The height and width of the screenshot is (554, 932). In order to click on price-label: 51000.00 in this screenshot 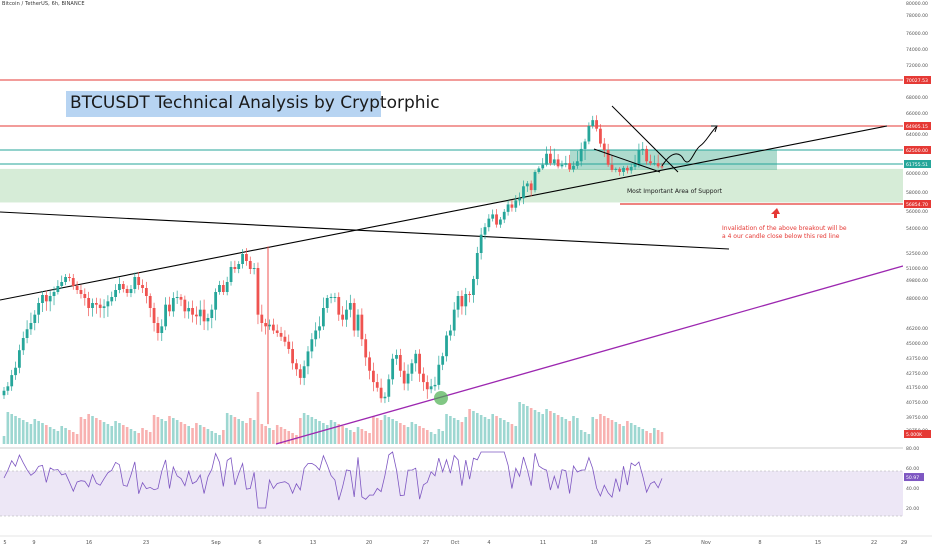, I will do `click(917, 269)`.